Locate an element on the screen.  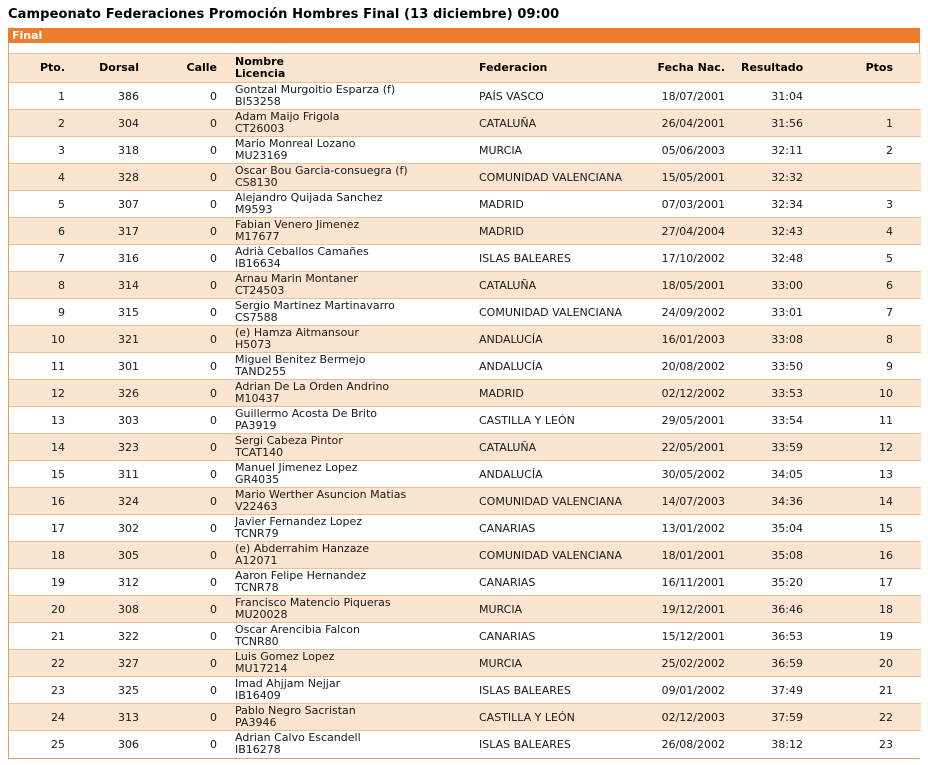
athlete-name: Adrià Ceballos Camañes is located at coordinates (302, 251).